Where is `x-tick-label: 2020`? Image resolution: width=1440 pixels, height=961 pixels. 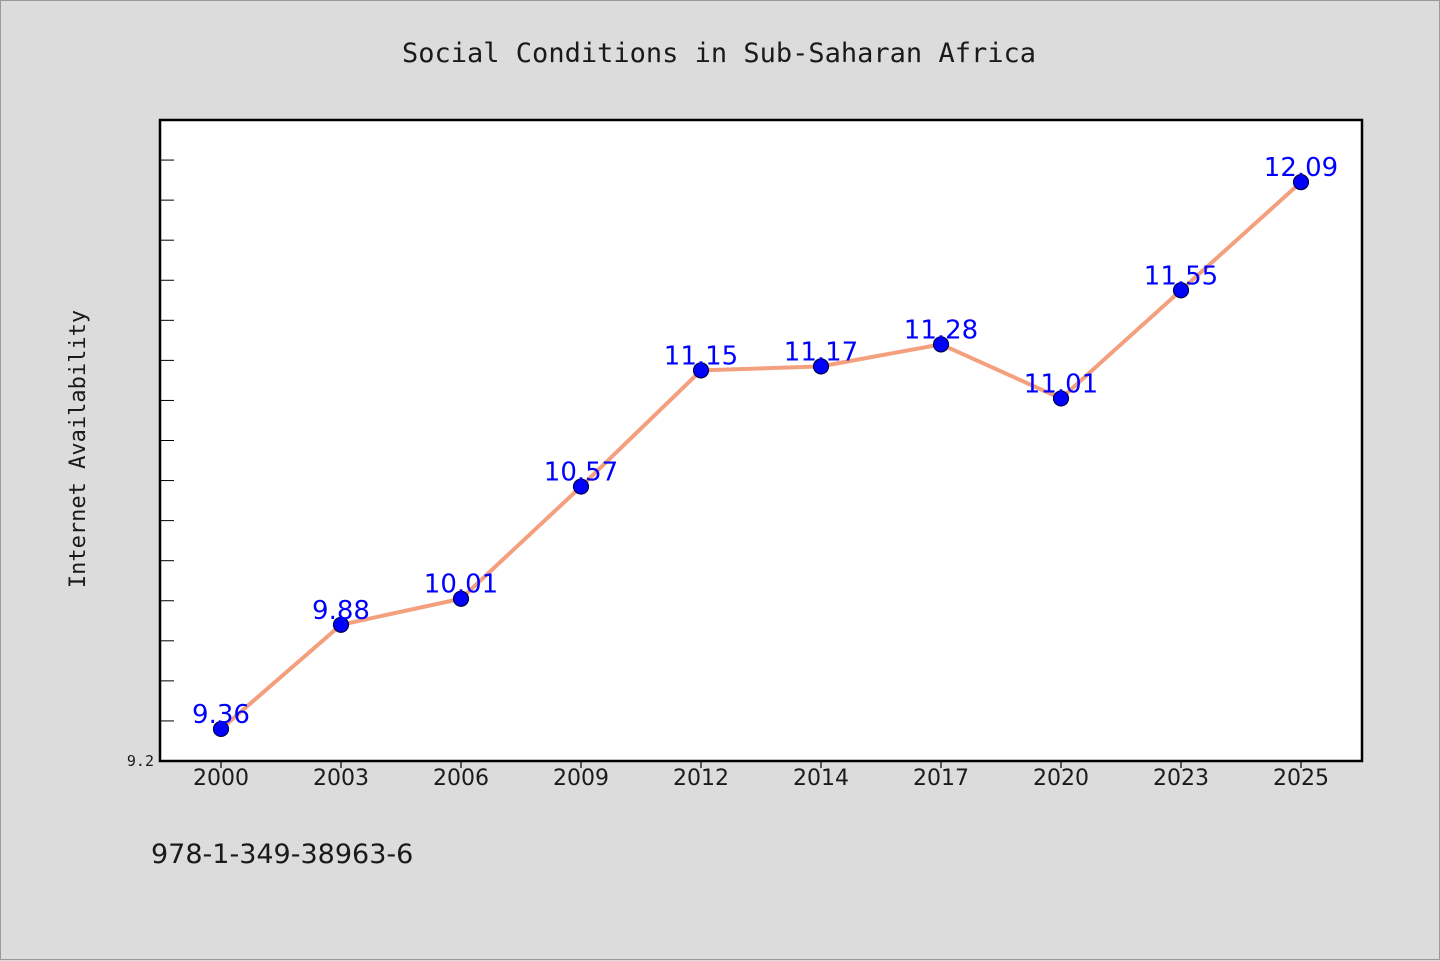
x-tick-label: 2020 is located at coordinates (1061, 778).